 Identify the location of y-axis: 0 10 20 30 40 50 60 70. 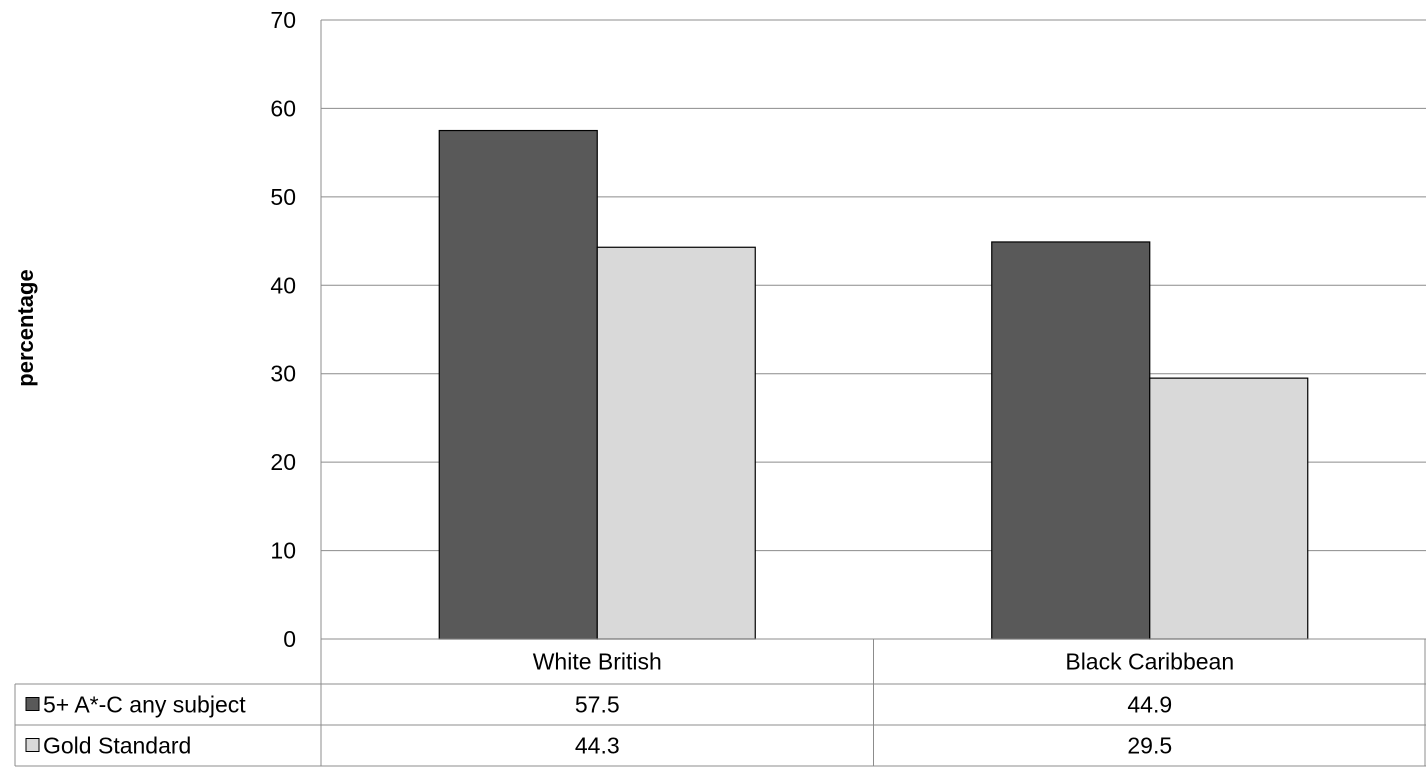
(296, 329).